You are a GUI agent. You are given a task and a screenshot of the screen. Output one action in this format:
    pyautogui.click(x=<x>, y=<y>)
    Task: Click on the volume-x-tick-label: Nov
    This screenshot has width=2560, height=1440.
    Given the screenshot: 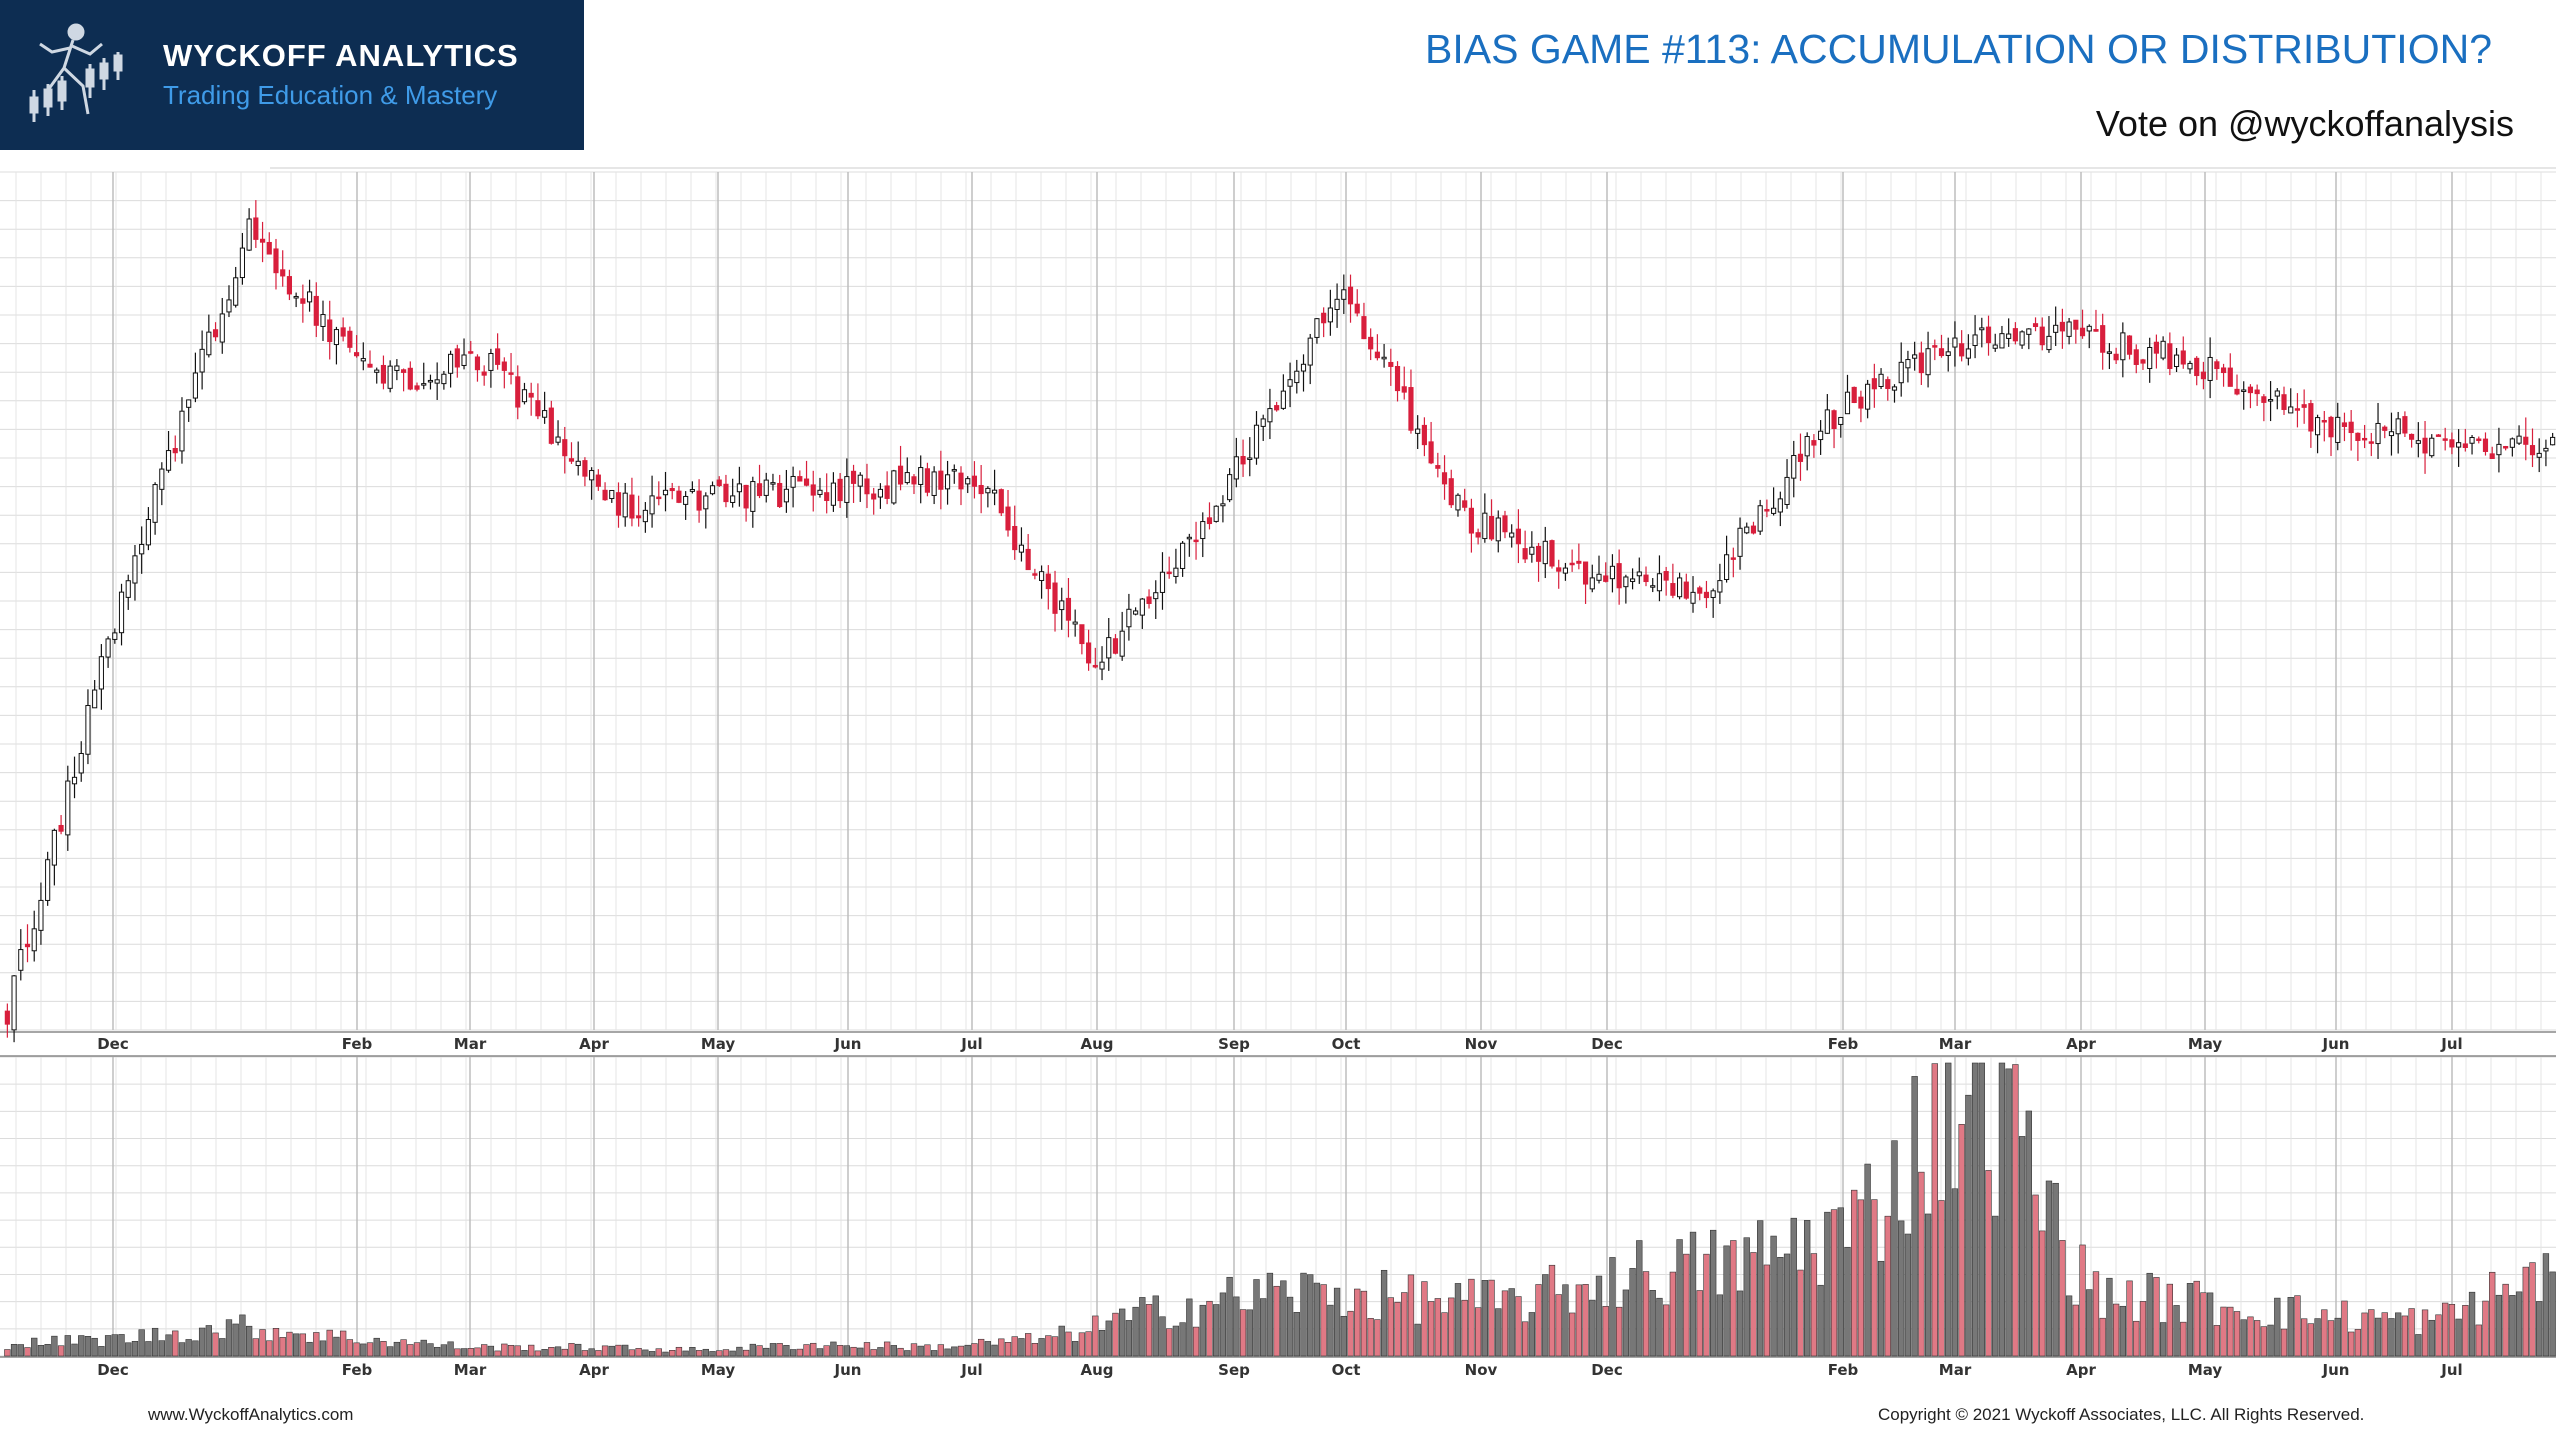 What is the action you would take?
    pyautogui.click(x=1481, y=1370)
    